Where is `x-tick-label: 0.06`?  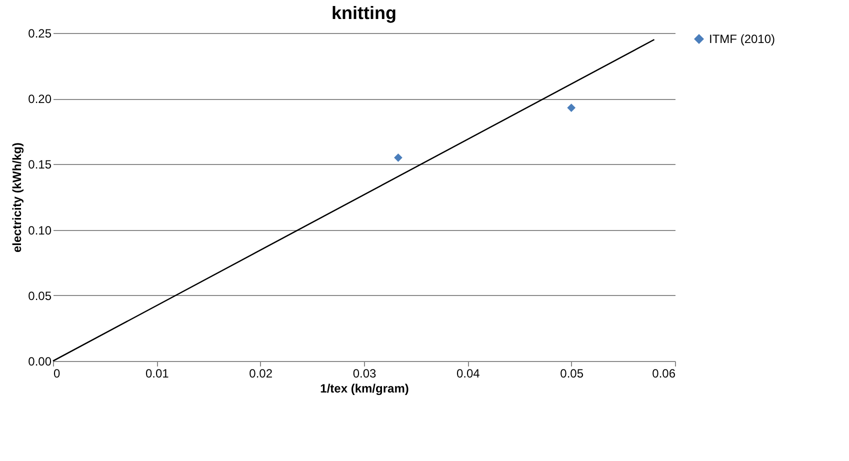
x-tick-label: 0.06 is located at coordinates (664, 373).